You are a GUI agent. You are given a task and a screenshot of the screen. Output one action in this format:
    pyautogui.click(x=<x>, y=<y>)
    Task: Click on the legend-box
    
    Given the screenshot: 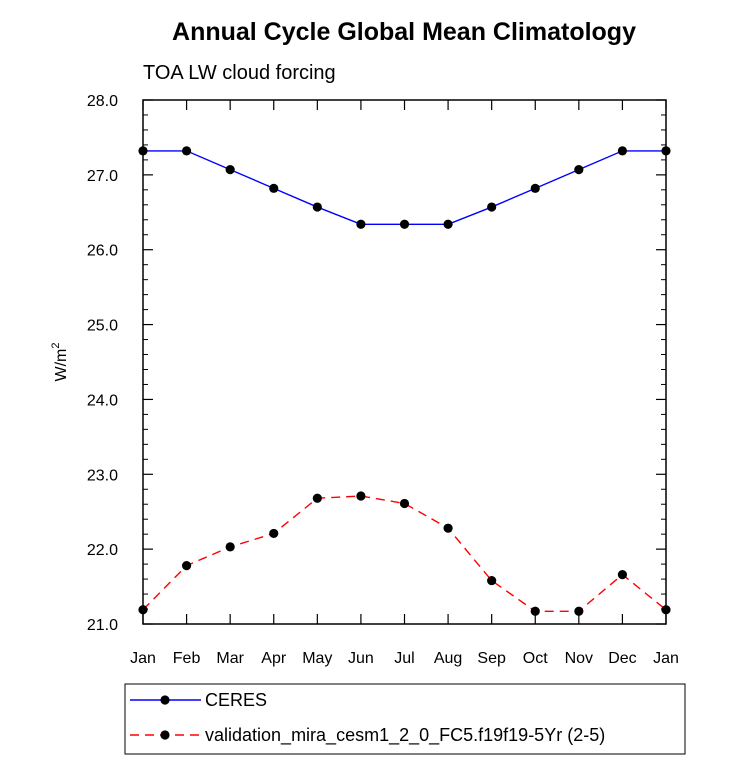 What is the action you would take?
    pyautogui.click(x=405, y=719)
    